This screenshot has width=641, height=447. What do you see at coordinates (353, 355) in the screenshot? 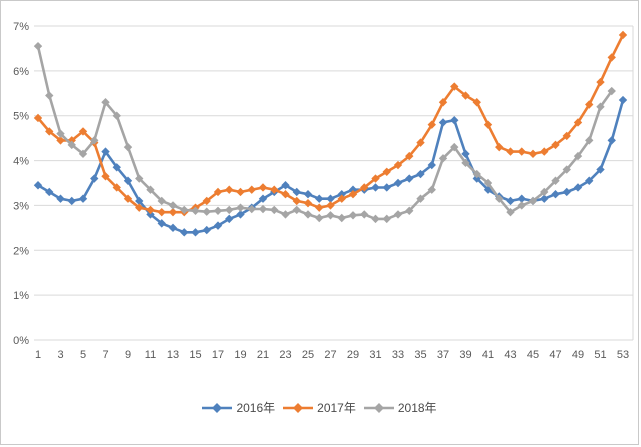
I see `x-tick-label: 29` at bounding box center [353, 355].